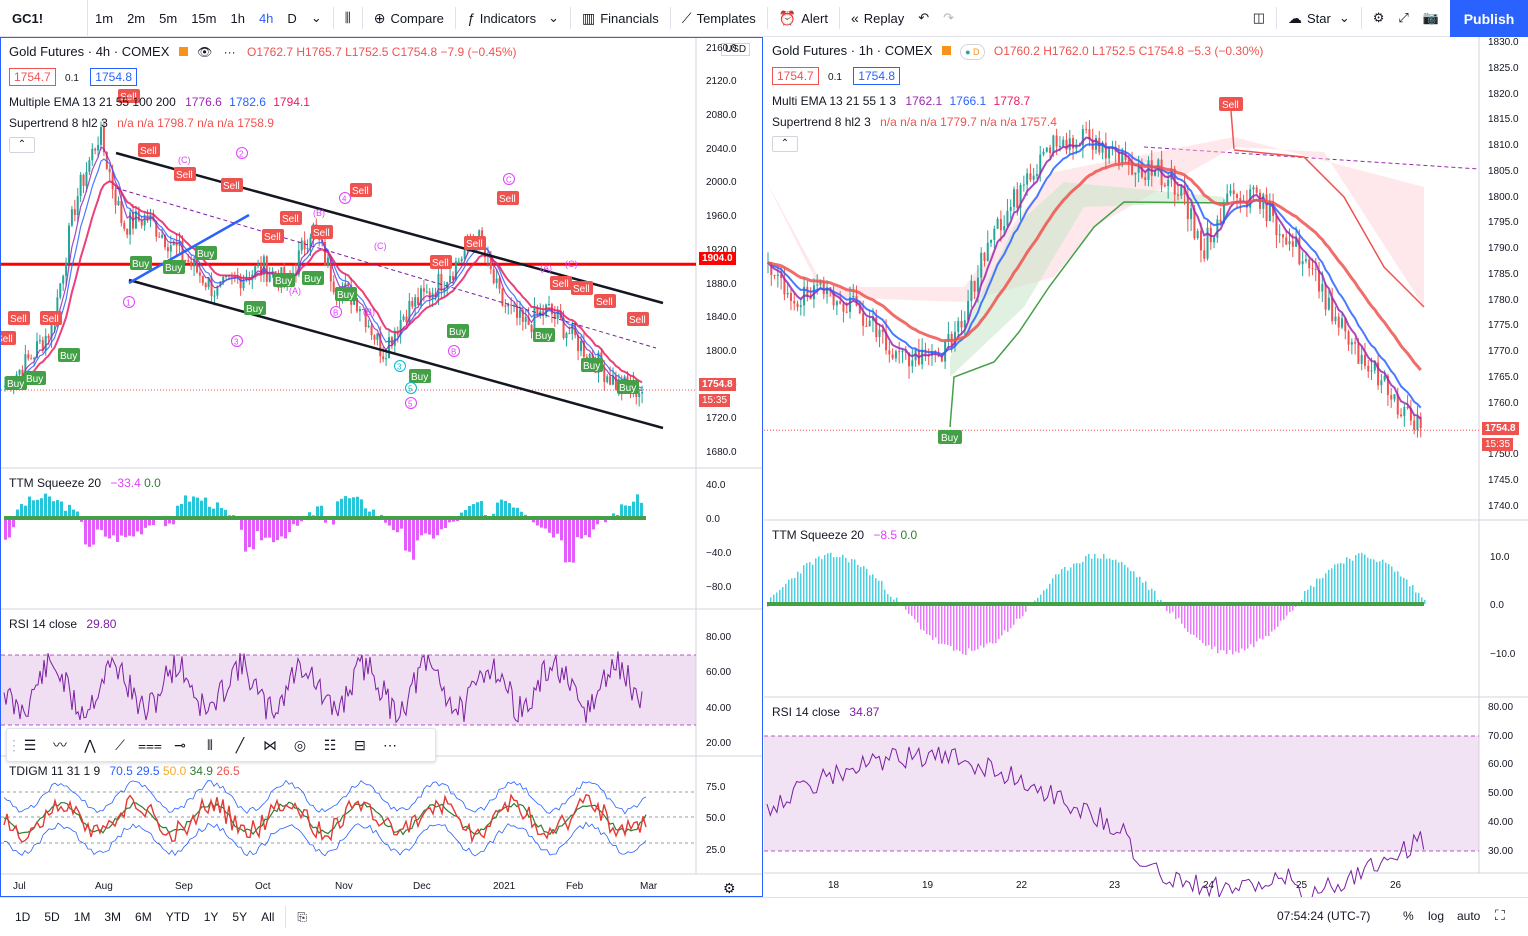  Describe the element at coordinates (1378, 17) in the screenshot. I see `settings-gear-icon: ⚙` at that location.